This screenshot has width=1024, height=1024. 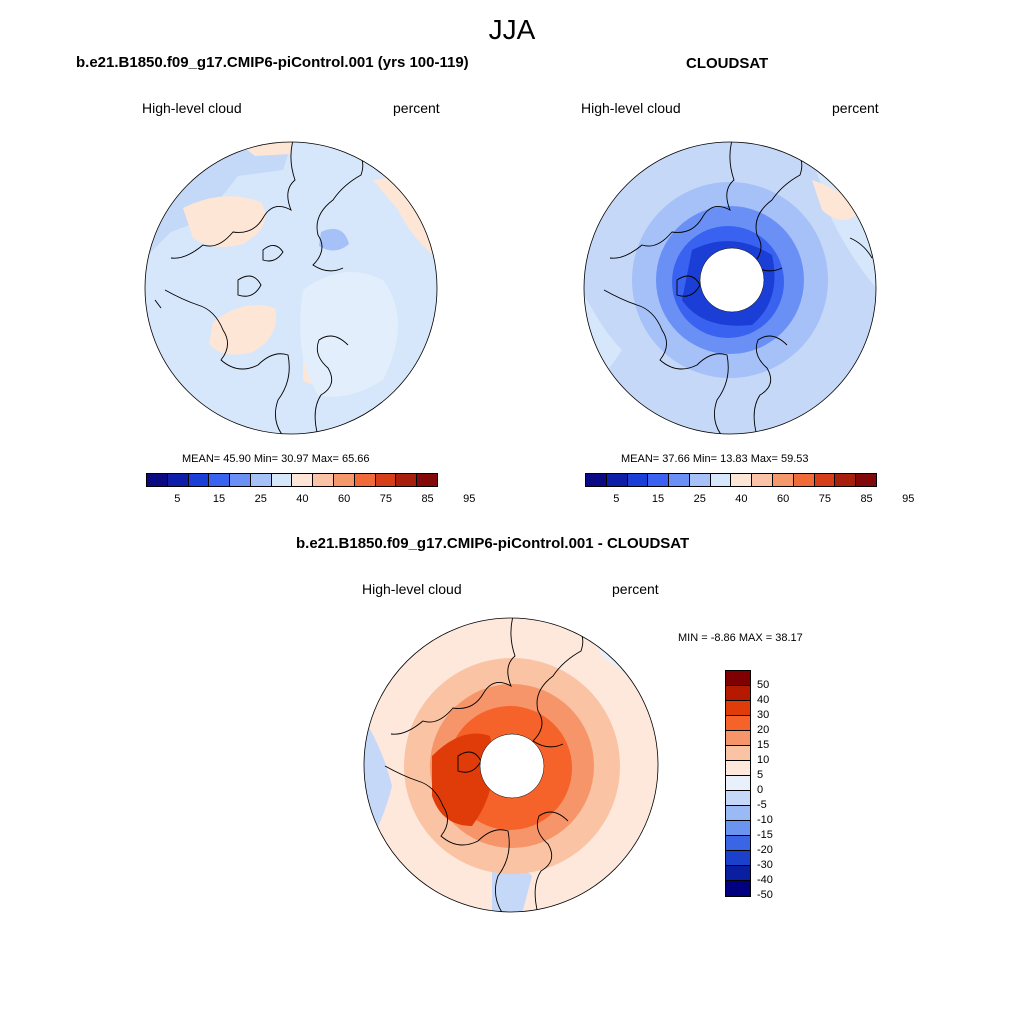 I want to click on panel1-colorbar-tick: 15, so click(x=219, y=499).